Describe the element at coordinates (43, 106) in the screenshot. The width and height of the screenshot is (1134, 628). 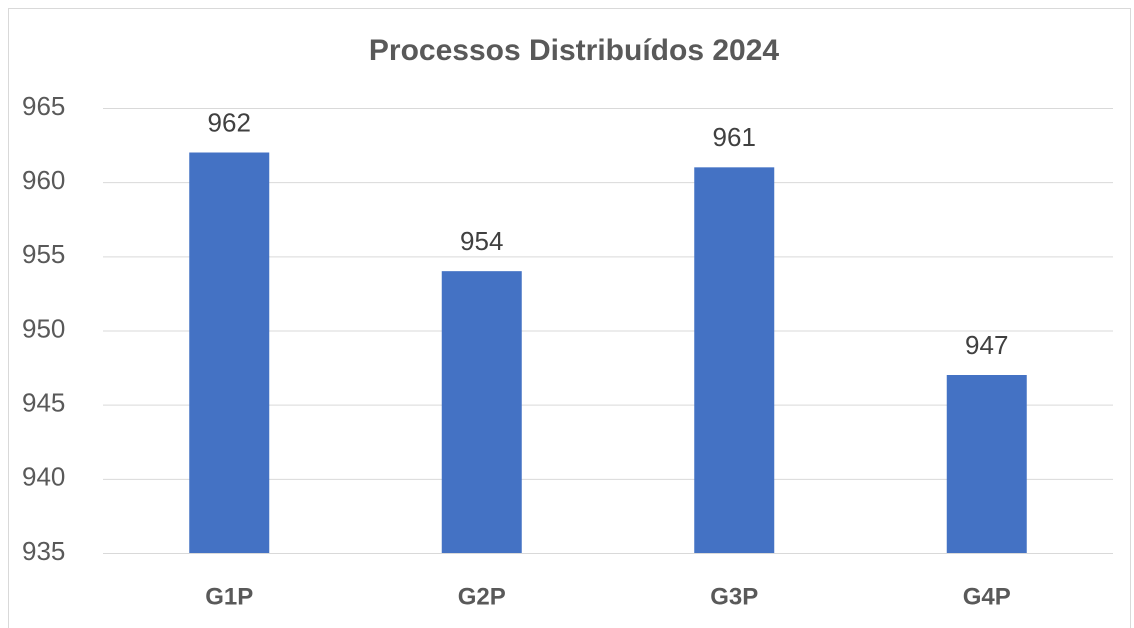
I see `y-tick-label: 965` at that location.